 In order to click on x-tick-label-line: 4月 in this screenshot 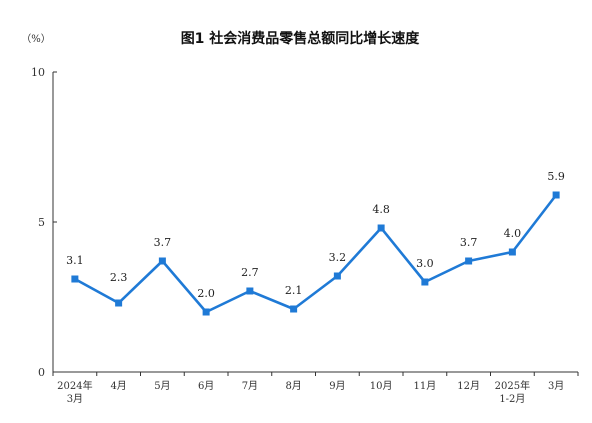, I will do `click(118, 386)`.